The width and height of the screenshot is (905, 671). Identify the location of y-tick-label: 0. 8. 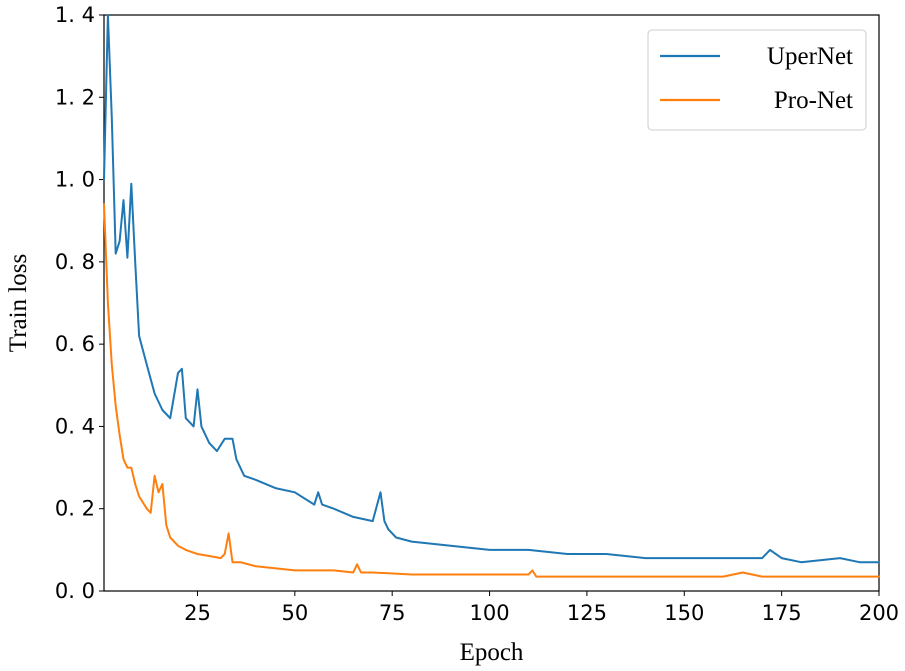
(75, 262).